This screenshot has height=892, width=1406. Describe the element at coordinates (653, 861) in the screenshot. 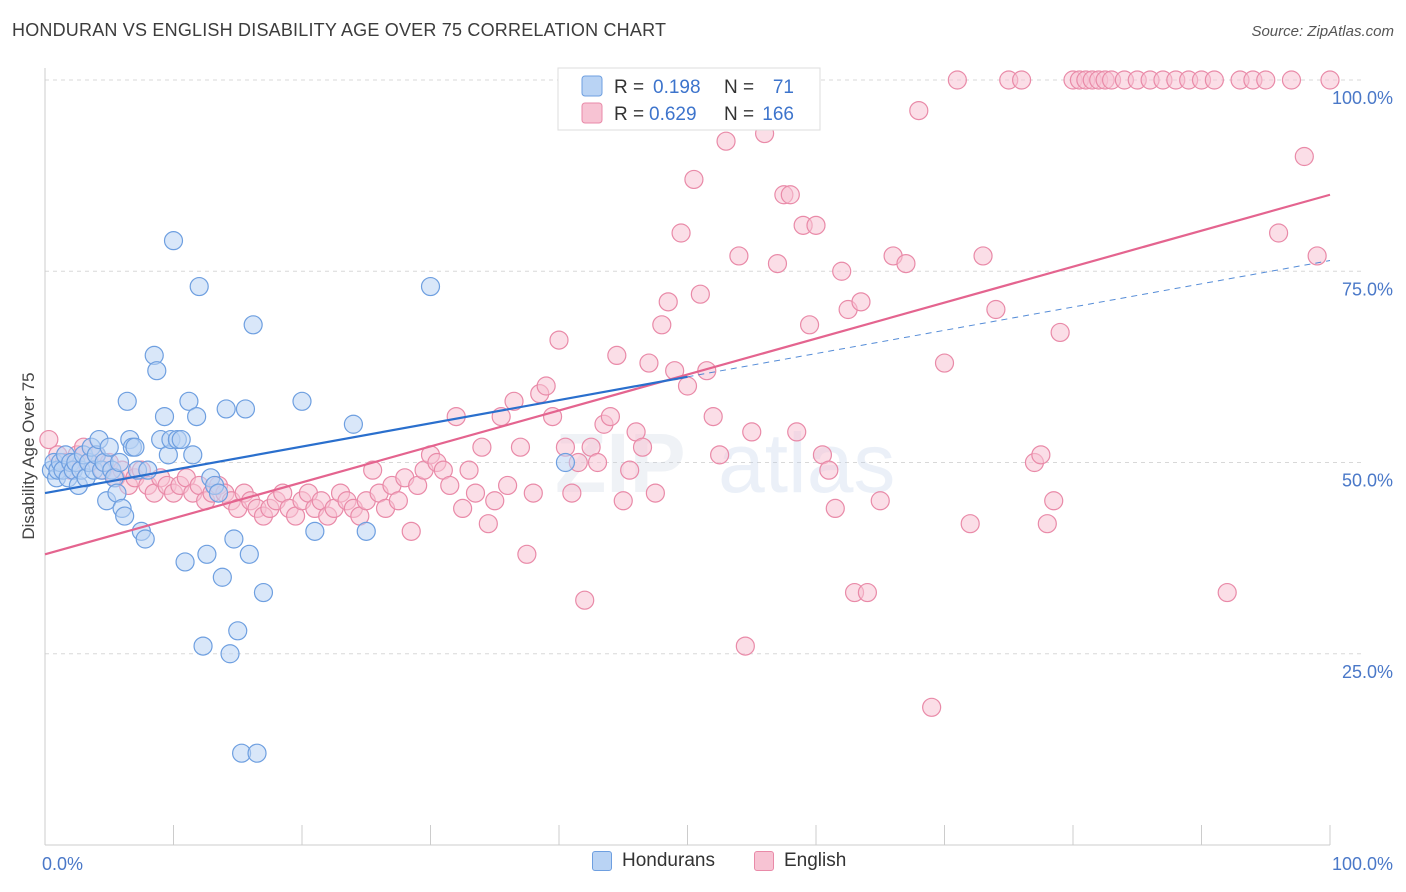

I see `legend-item-hondurans: Hondurans` at that location.